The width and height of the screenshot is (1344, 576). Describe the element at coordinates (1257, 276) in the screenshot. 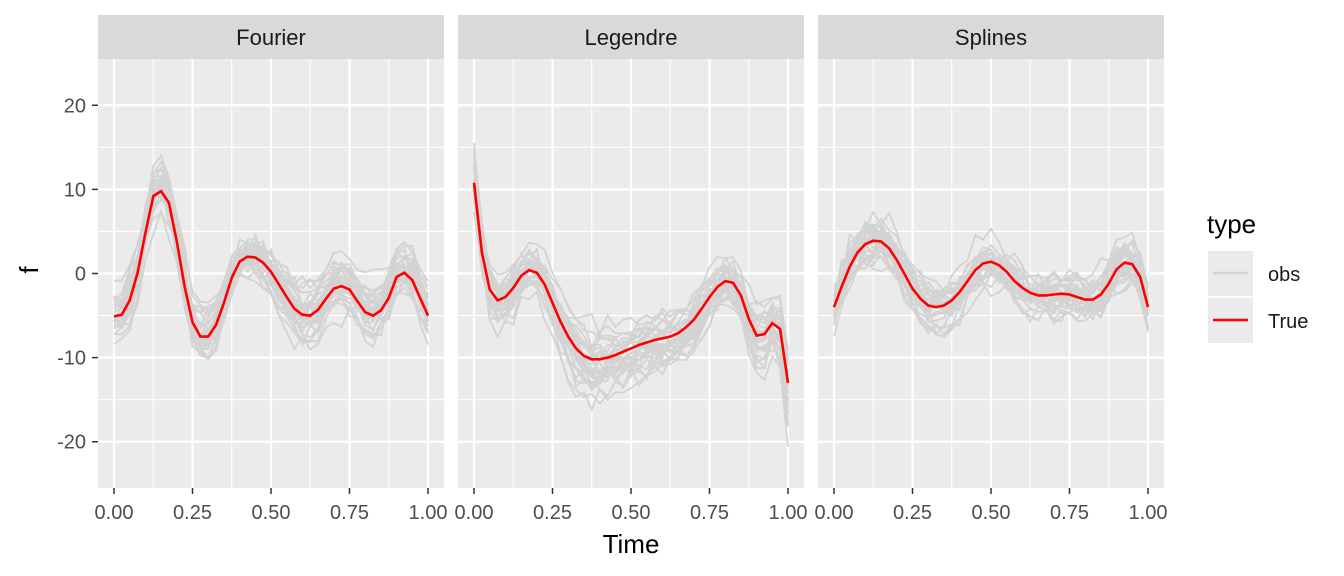

I see `legend: type obs True` at that location.